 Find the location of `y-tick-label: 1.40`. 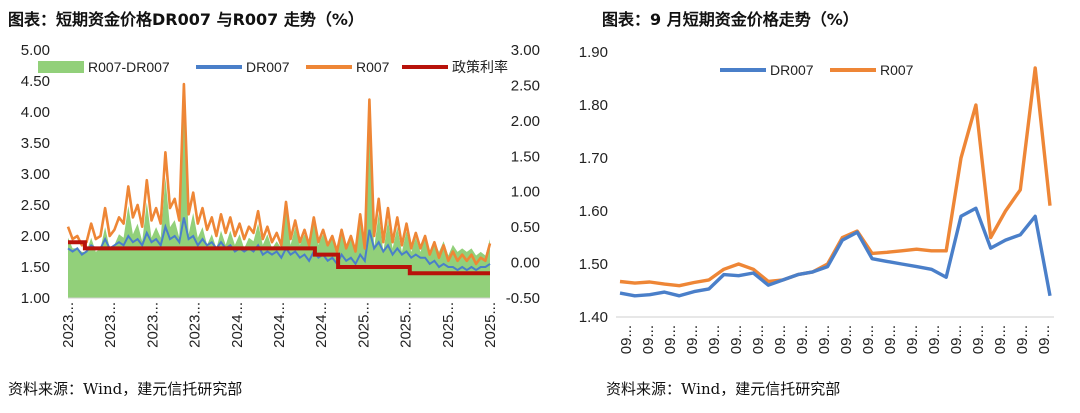

y-tick-label: 1.40 is located at coordinates (593, 317).